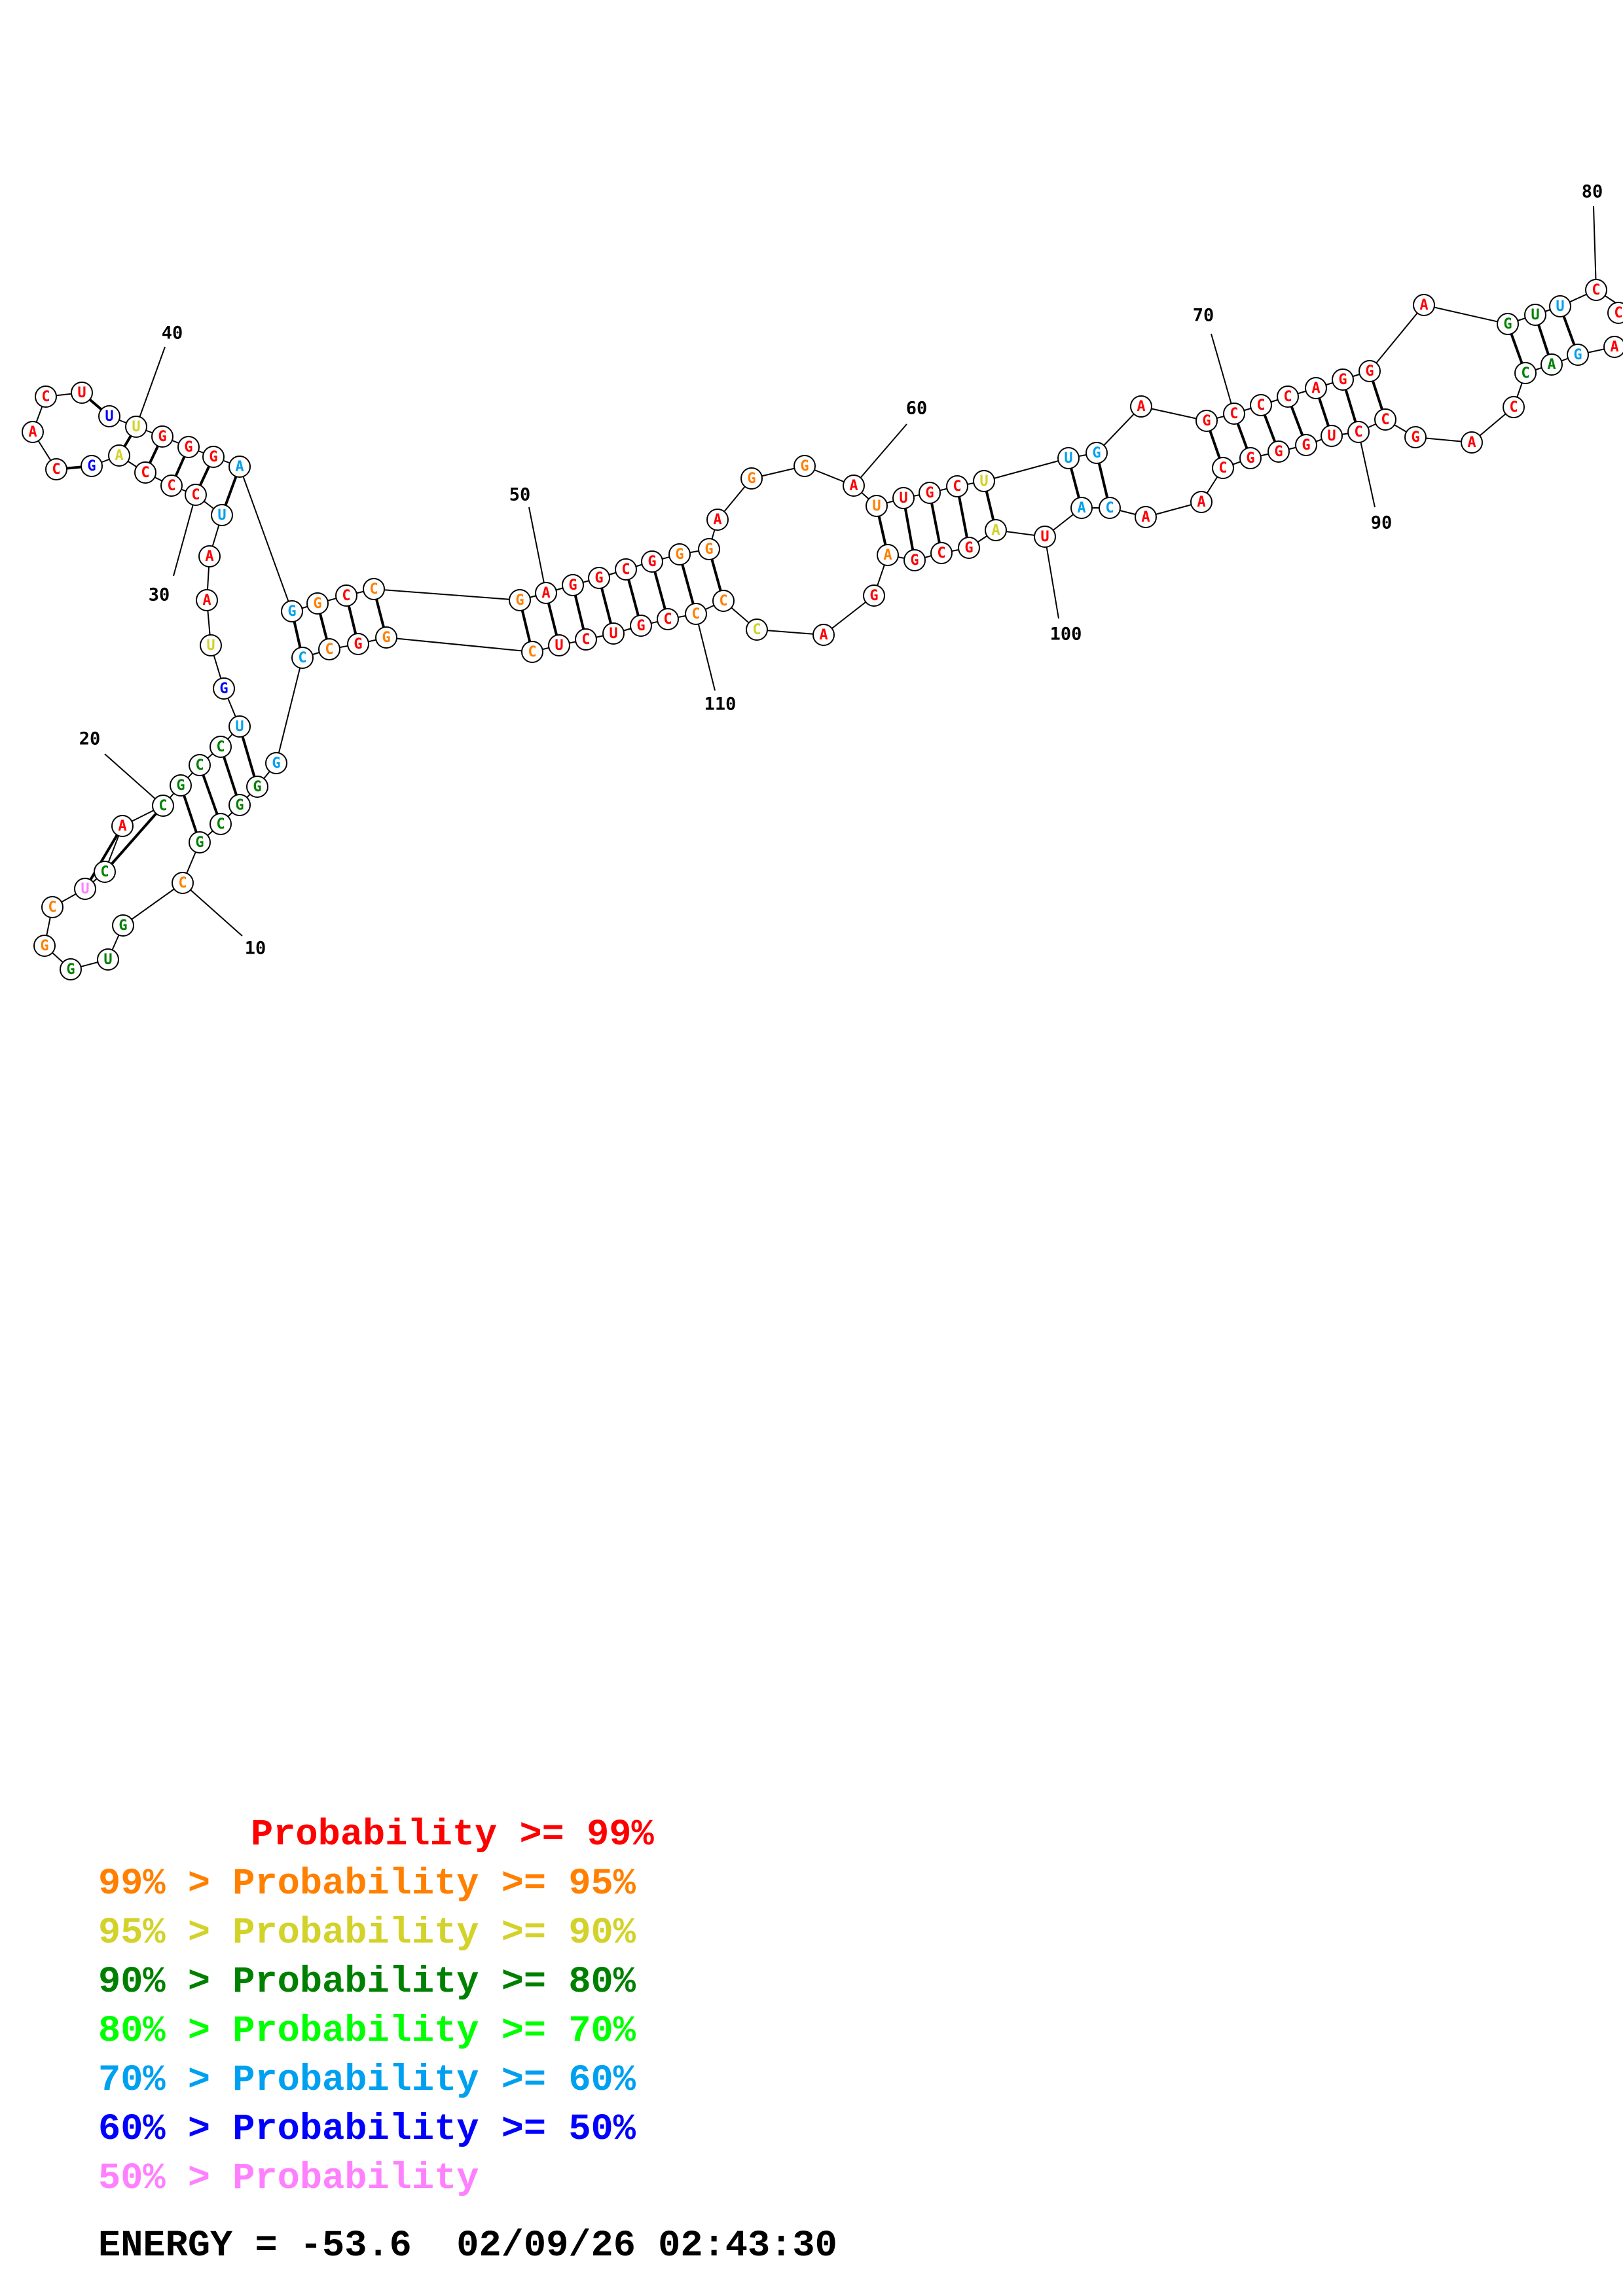 This screenshot has width=1623, height=2296. I want to click on position-number-label: 10, so click(255, 949).